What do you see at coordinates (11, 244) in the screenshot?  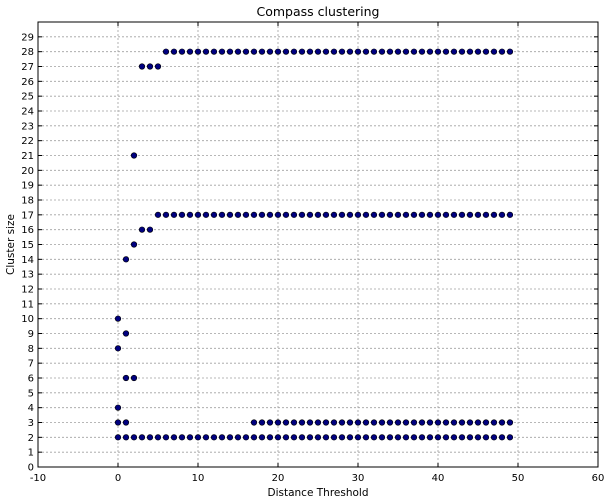 I see `y-axis-label: Cluster size` at bounding box center [11, 244].